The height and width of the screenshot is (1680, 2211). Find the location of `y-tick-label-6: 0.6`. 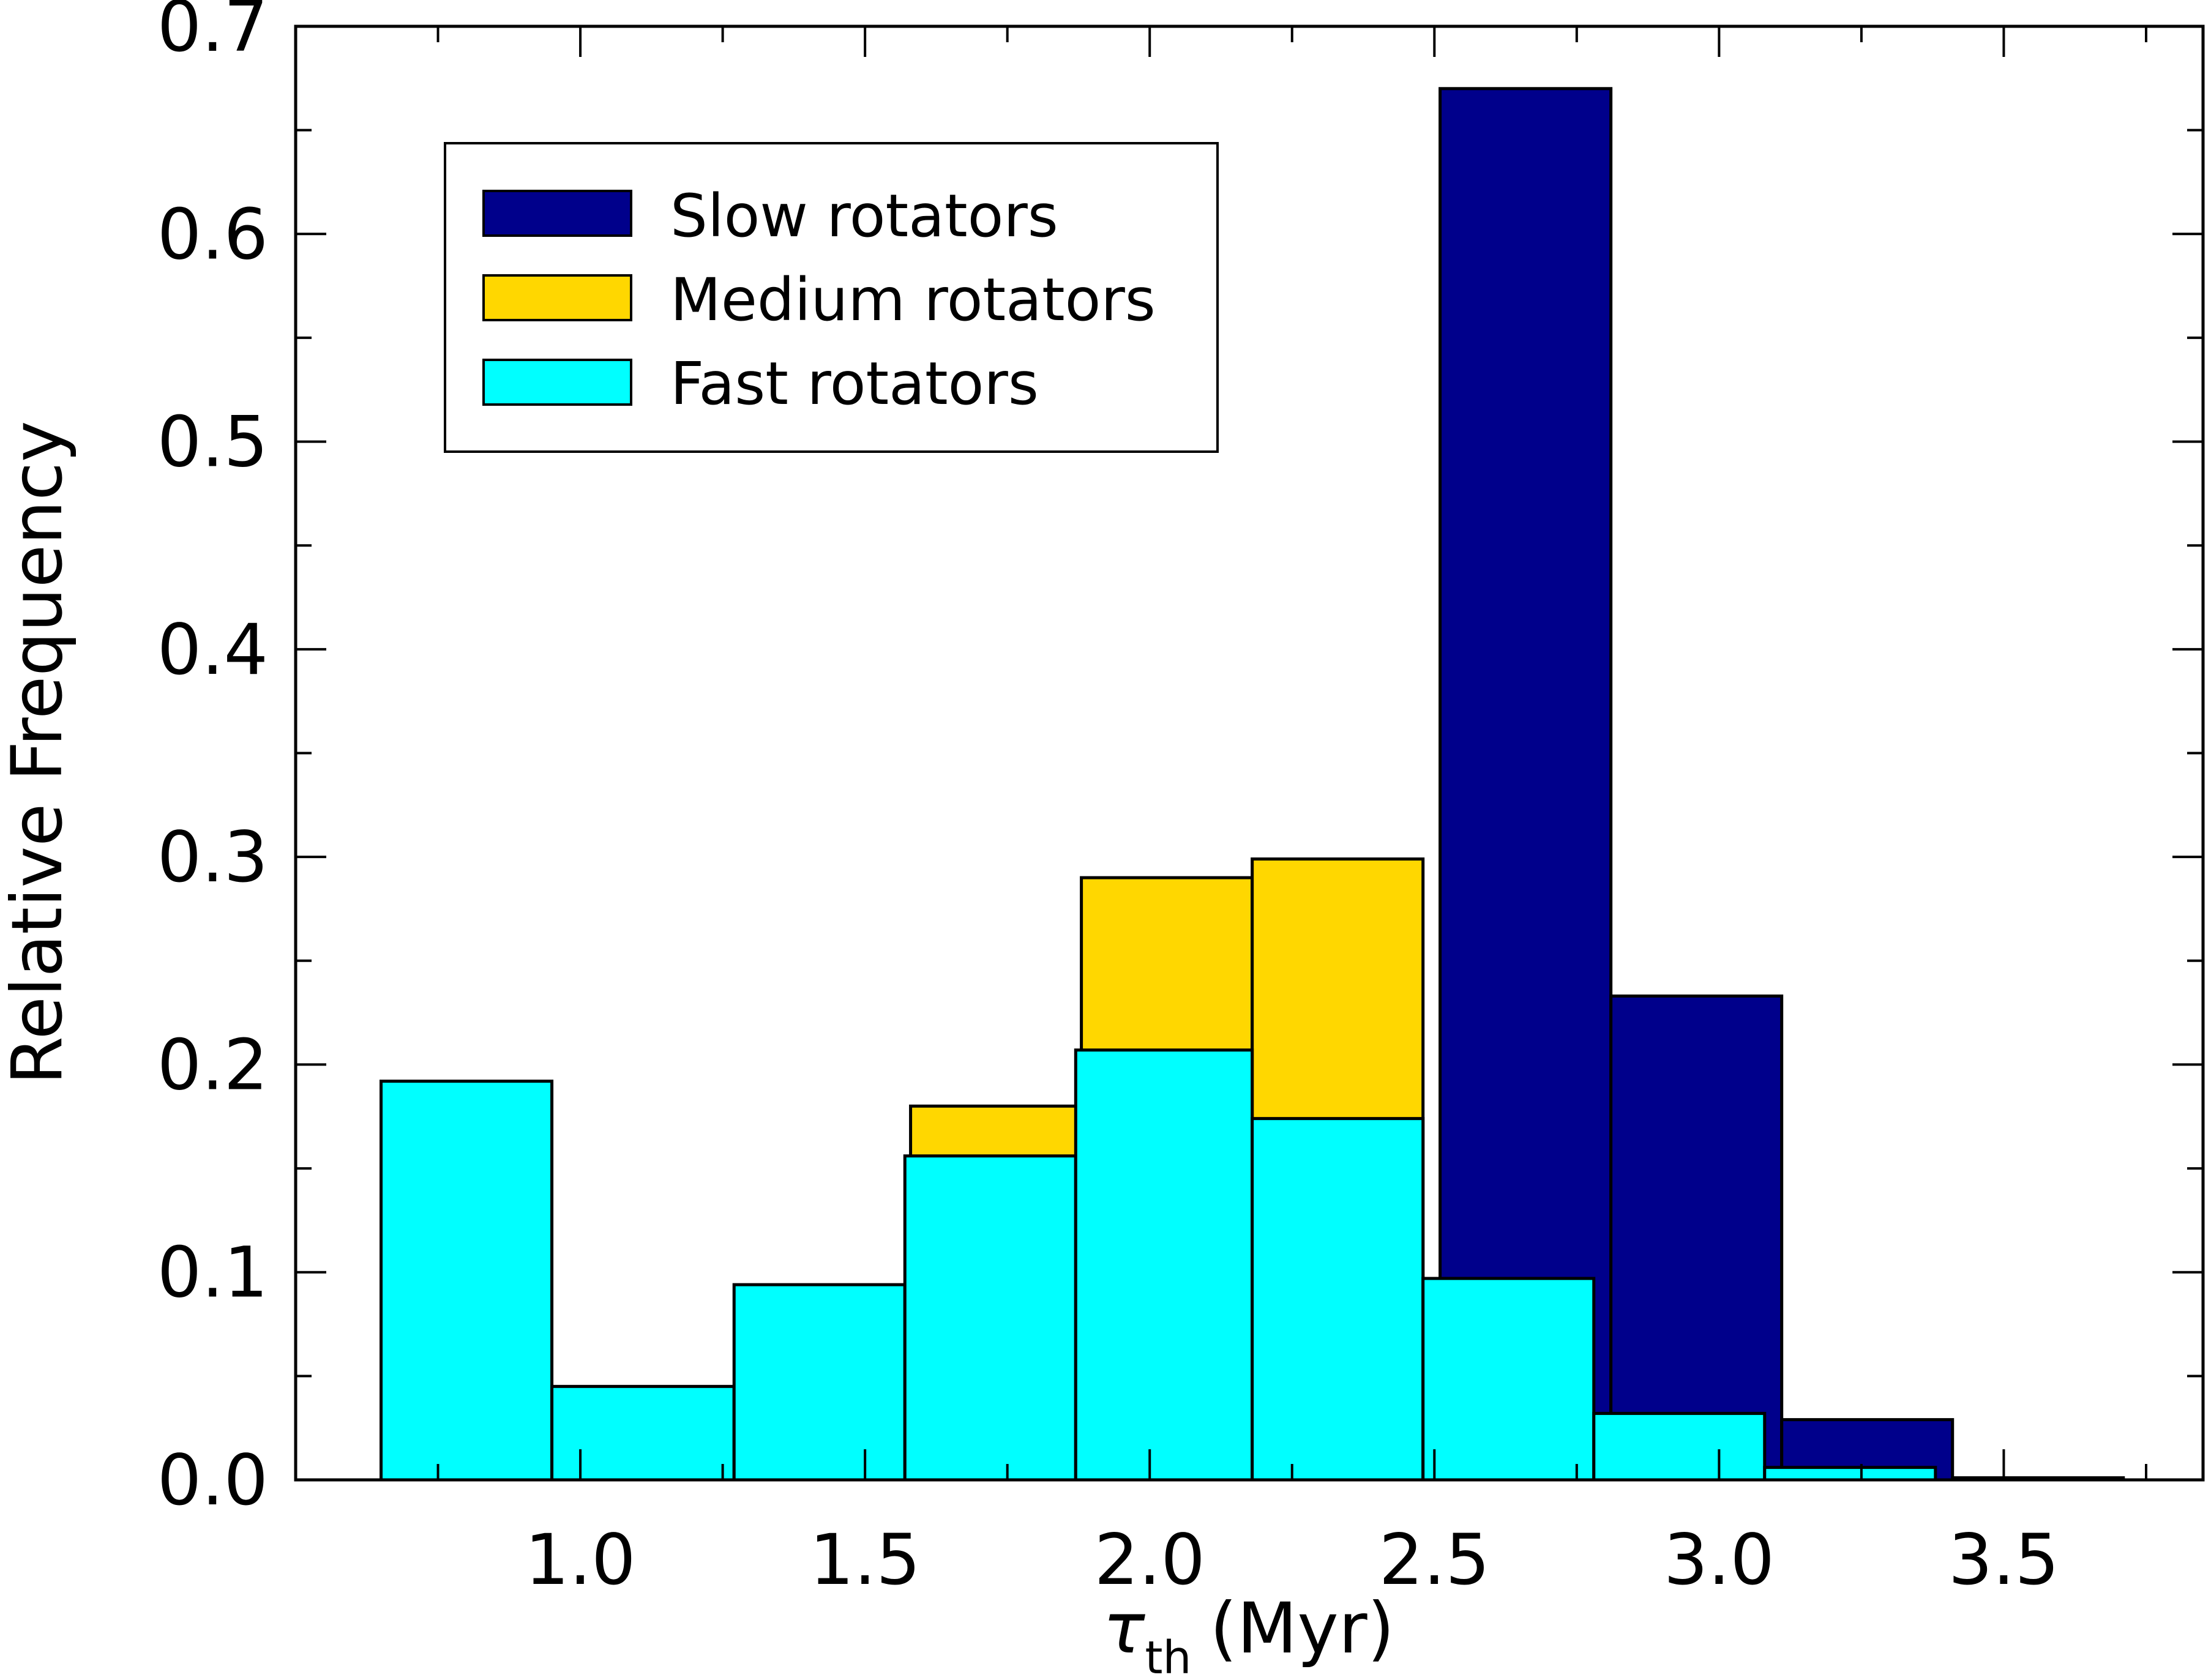

y-tick-label-6: 0.6 is located at coordinates (212, 234).